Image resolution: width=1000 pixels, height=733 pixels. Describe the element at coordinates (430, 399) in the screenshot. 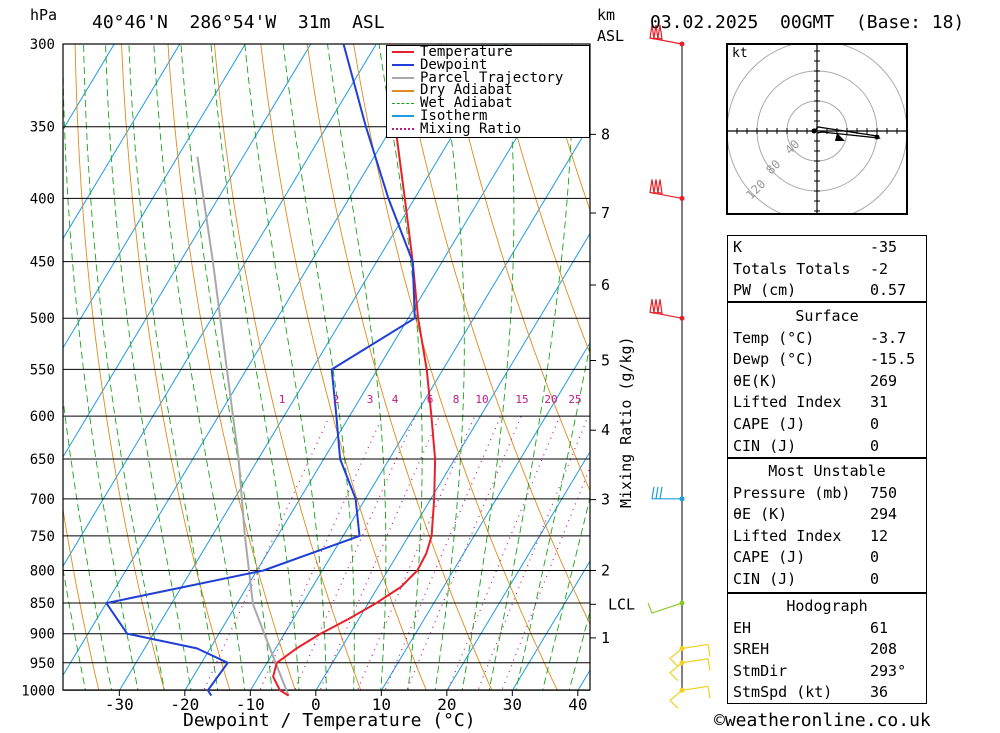

I see `mixing-ratio-label: 6` at that location.